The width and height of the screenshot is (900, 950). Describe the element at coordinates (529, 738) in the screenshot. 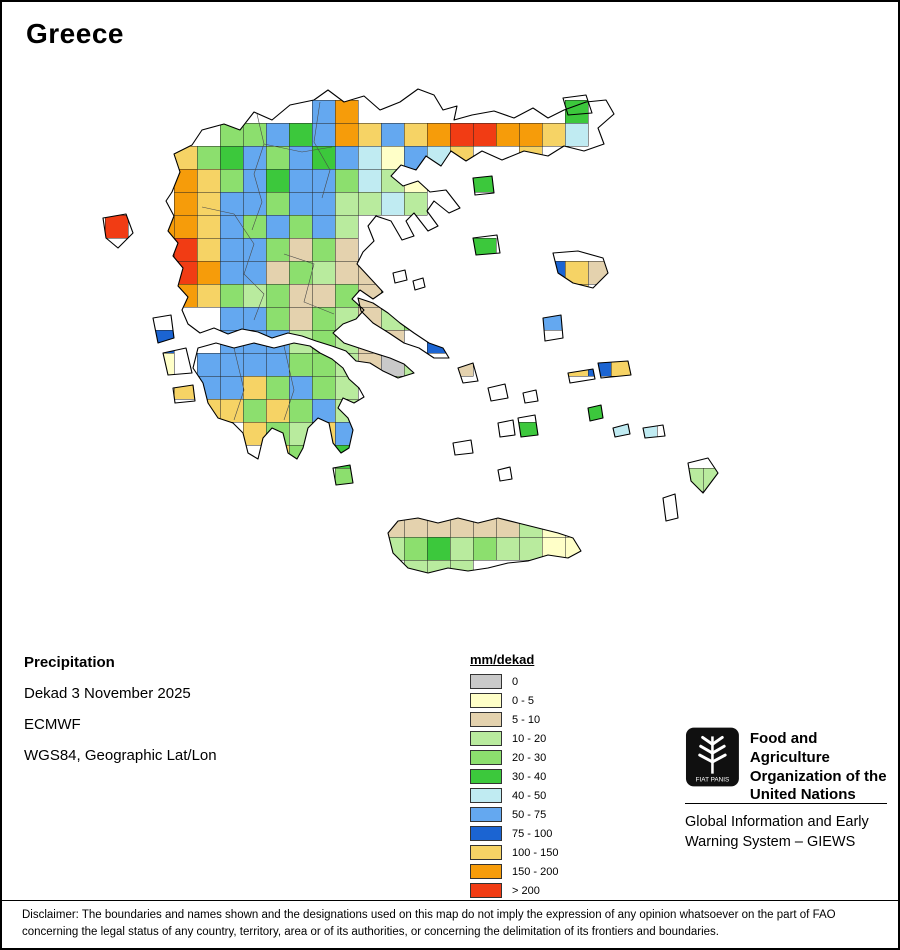

I see `legend-label: 10 - 20` at that location.